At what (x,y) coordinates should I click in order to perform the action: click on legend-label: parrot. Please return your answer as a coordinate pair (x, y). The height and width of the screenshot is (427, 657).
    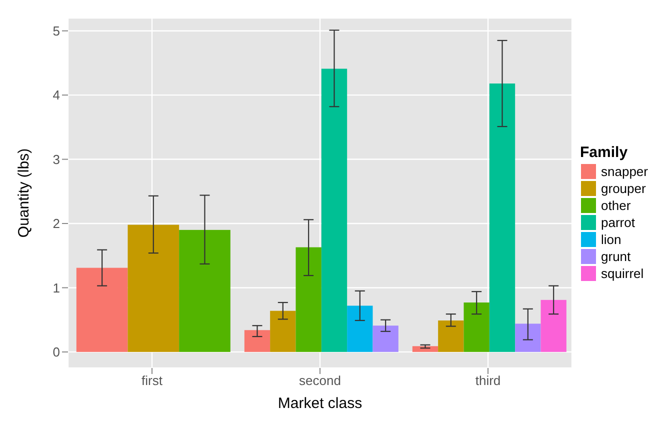
    Looking at the image, I should click on (618, 222).